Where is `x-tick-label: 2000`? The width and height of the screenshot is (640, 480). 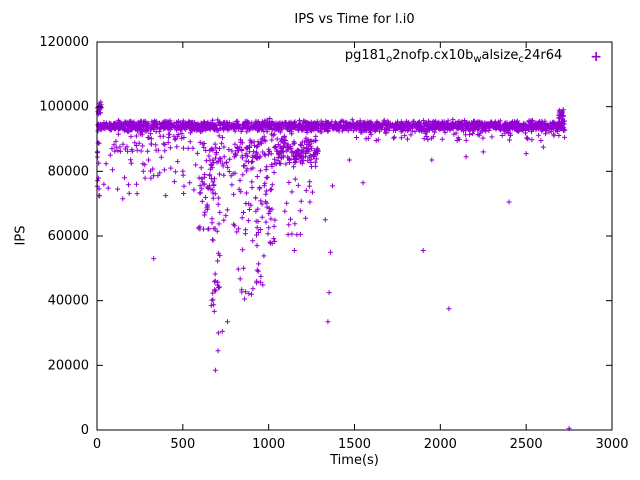
x-tick-label: 2000 is located at coordinates (440, 444).